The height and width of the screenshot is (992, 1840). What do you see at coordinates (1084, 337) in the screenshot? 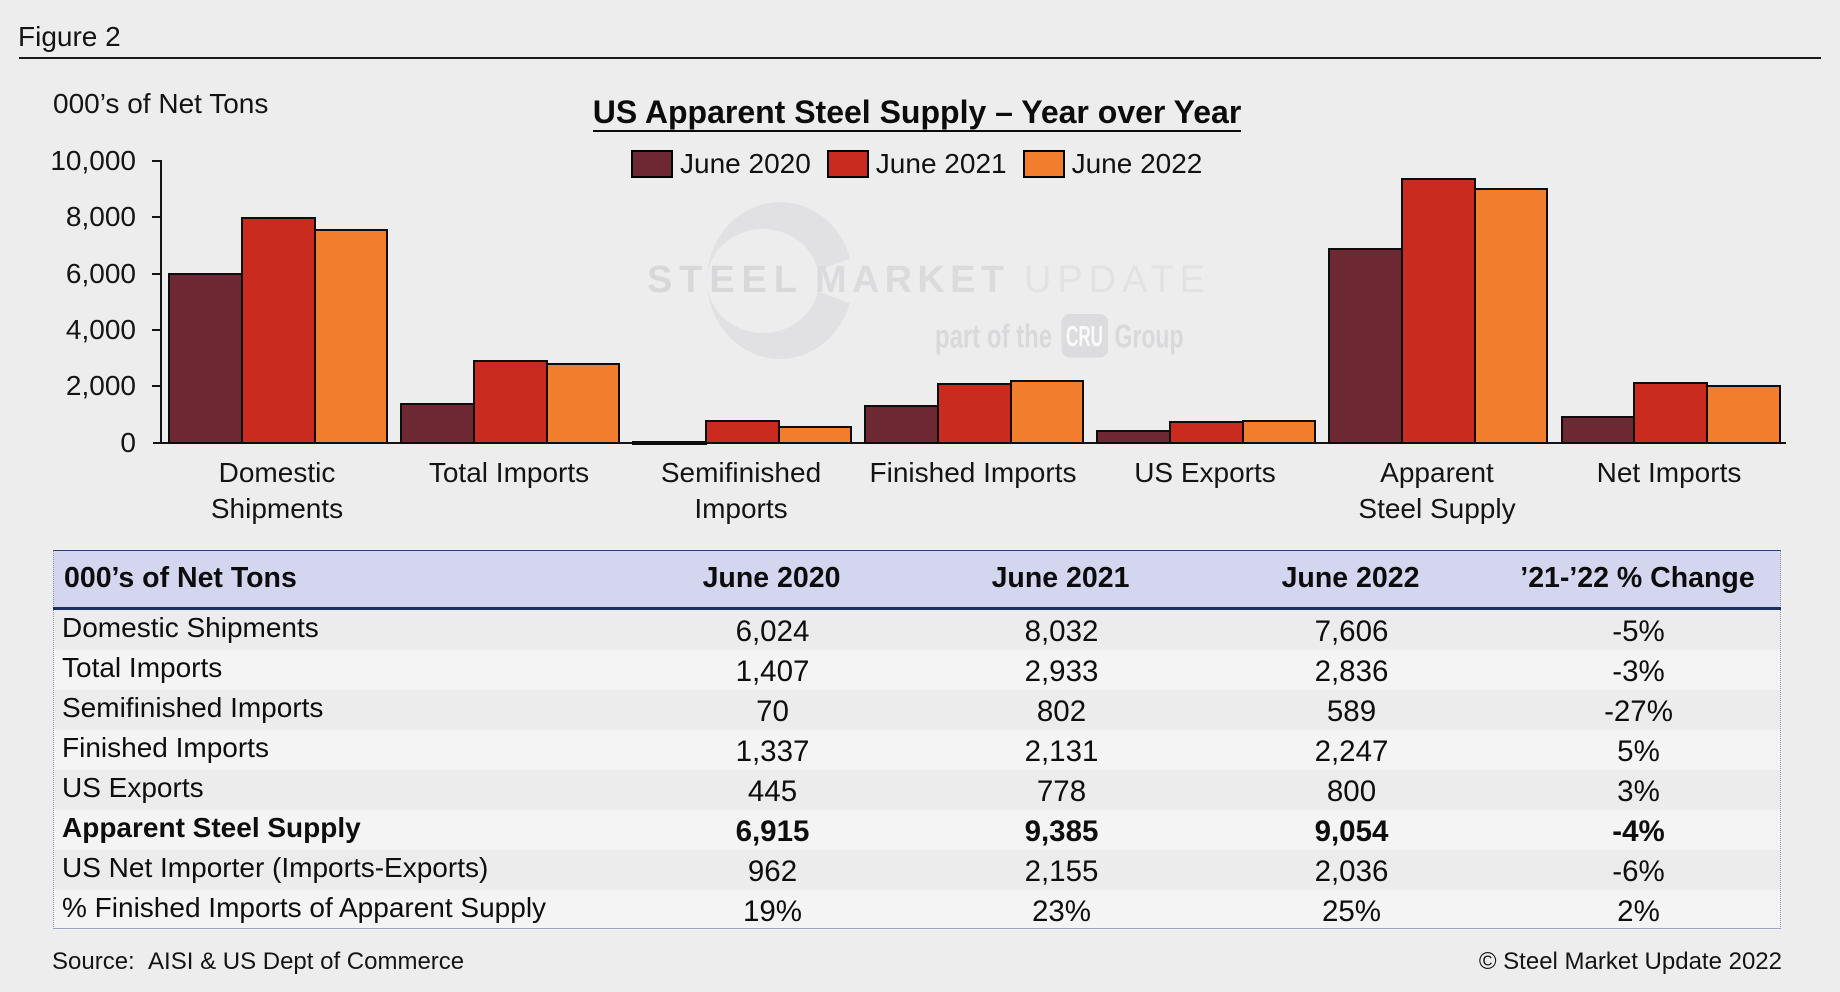
I see `svg-text: CRU` at bounding box center [1084, 337].